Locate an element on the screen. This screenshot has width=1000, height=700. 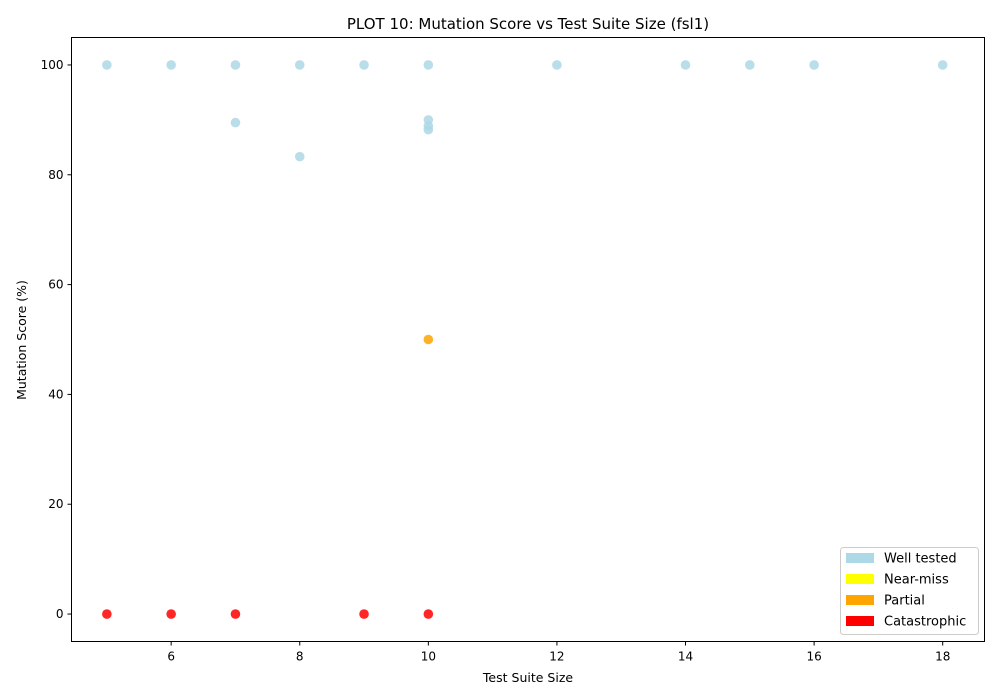
x-tick-label: 16 is located at coordinates (813, 657).